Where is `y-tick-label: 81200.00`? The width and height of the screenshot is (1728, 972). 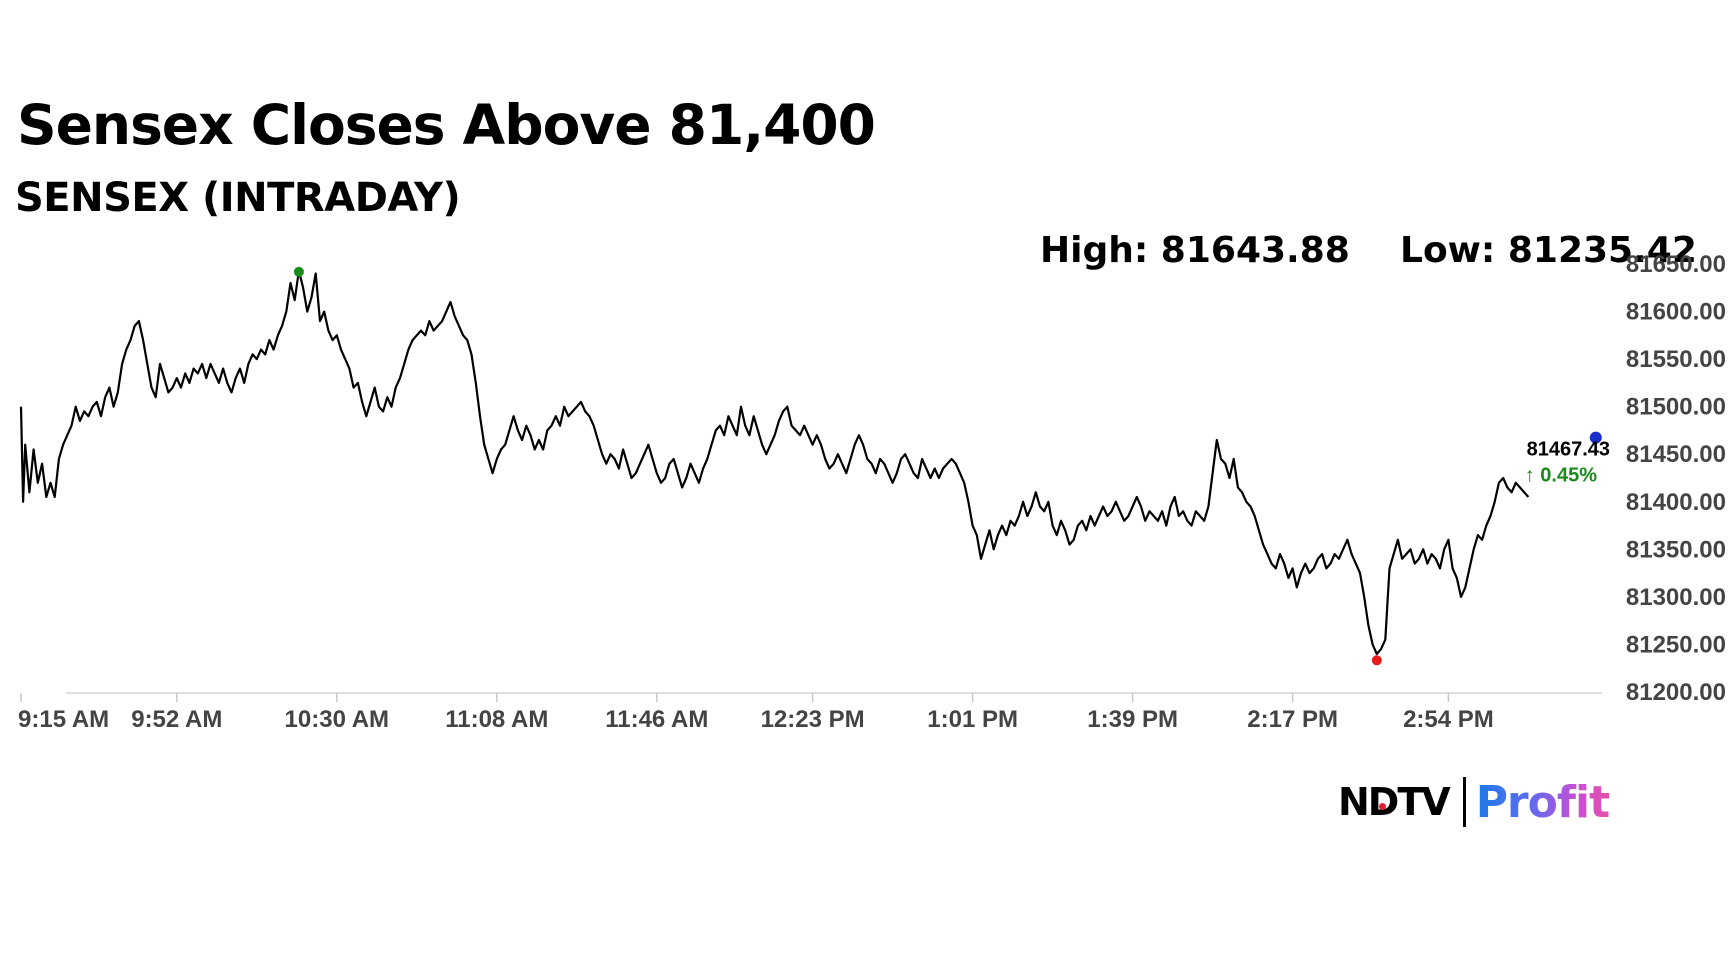 y-tick-label: 81200.00 is located at coordinates (1676, 692).